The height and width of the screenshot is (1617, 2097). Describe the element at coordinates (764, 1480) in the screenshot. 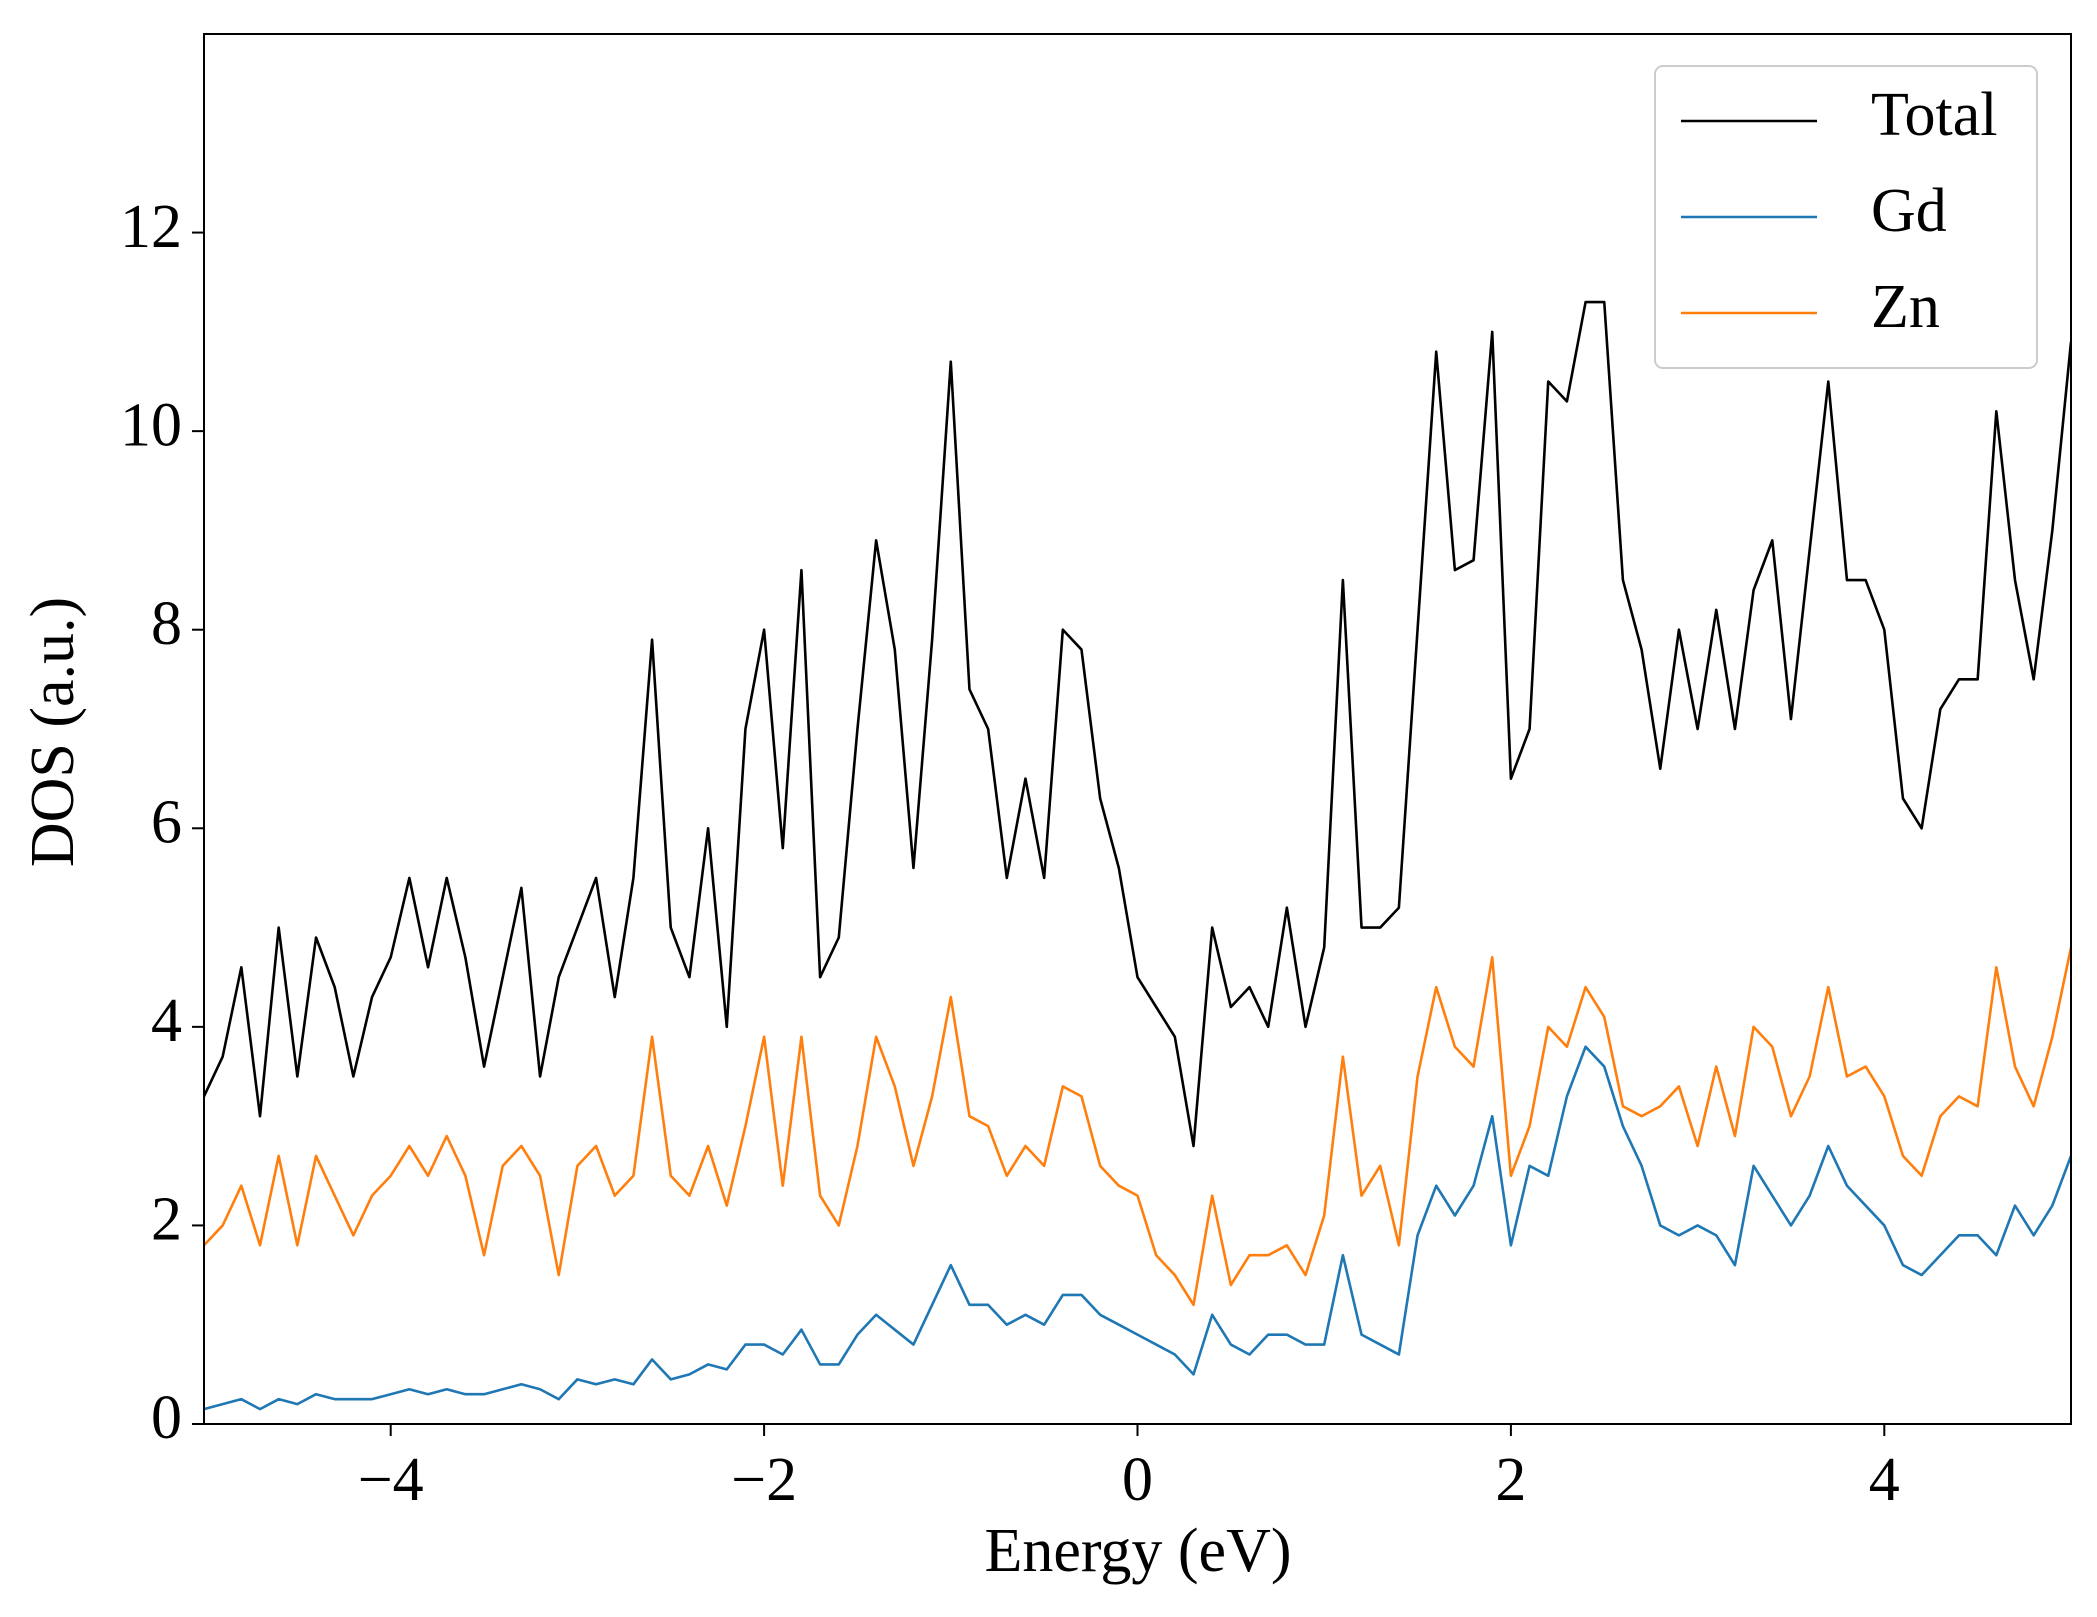

I see `x-tick-label: −2` at that location.